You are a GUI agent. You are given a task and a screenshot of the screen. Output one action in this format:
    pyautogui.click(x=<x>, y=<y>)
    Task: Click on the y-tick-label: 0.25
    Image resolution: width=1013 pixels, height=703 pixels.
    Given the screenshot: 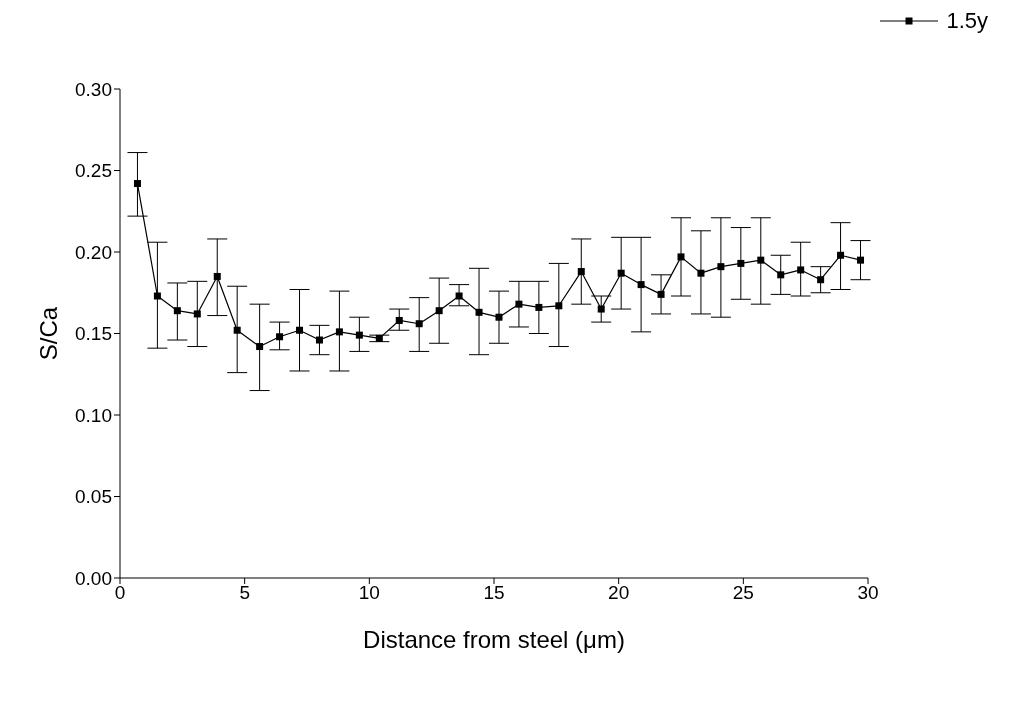 What is the action you would take?
    pyautogui.click(x=93, y=171)
    